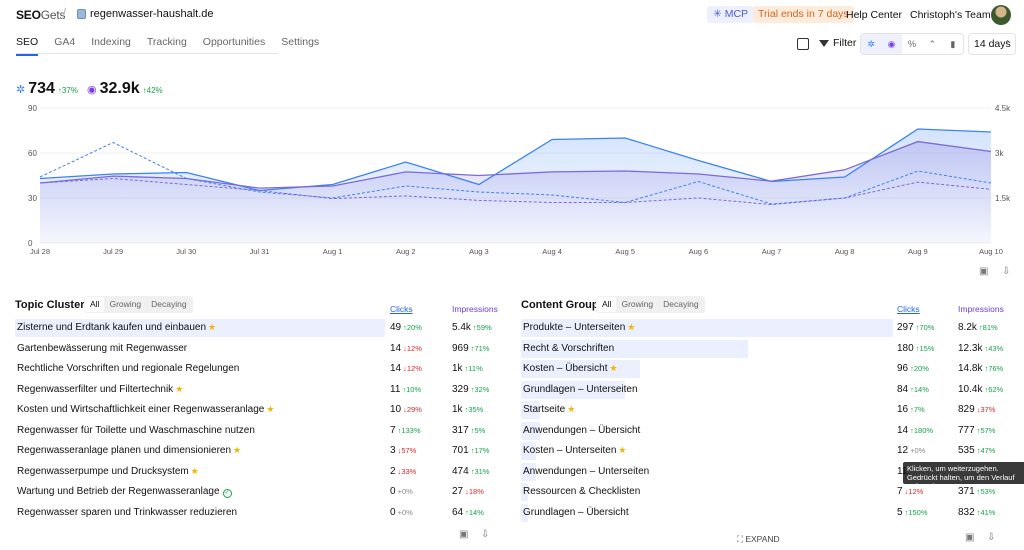  Describe the element at coordinates (27, 46) in the screenshot. I see `tab-seo: SEO` at that location.